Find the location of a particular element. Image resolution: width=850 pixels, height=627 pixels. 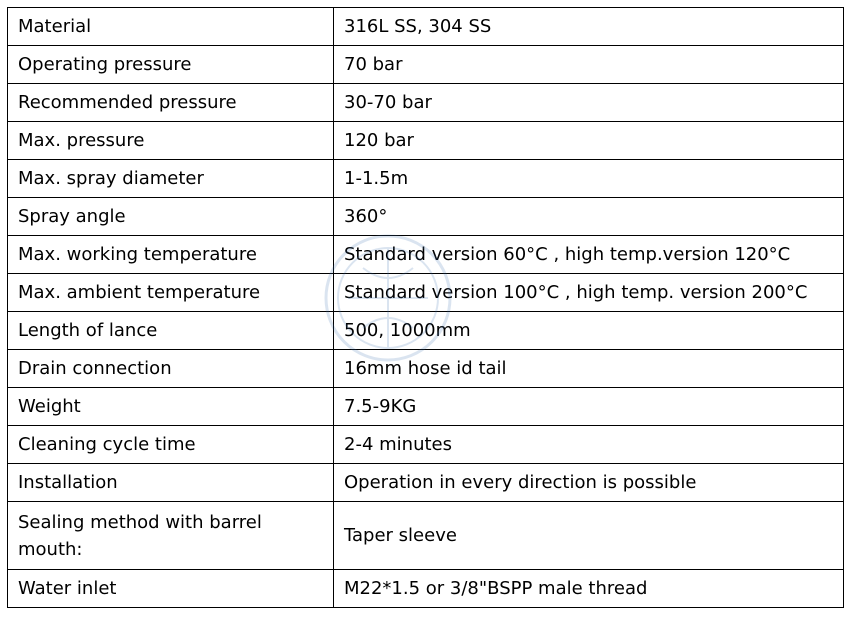

row-value: 1-1.5m is located at coordinates (588, 178).